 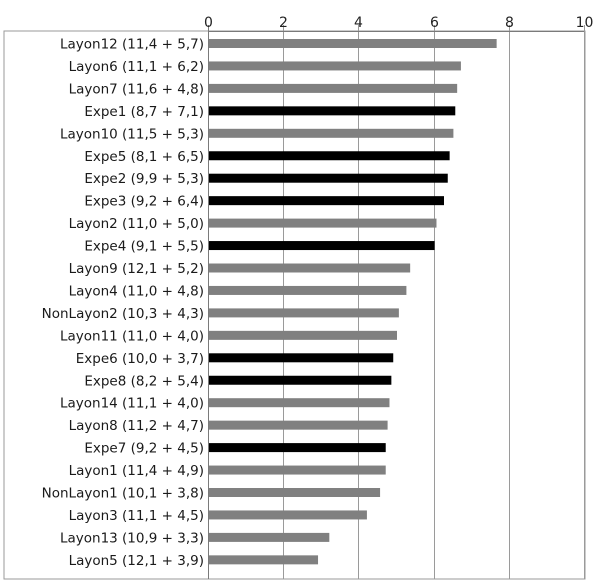 I want to click on category-label: Expe6 (10,0 + 3,7), so click(x=140, y=359).